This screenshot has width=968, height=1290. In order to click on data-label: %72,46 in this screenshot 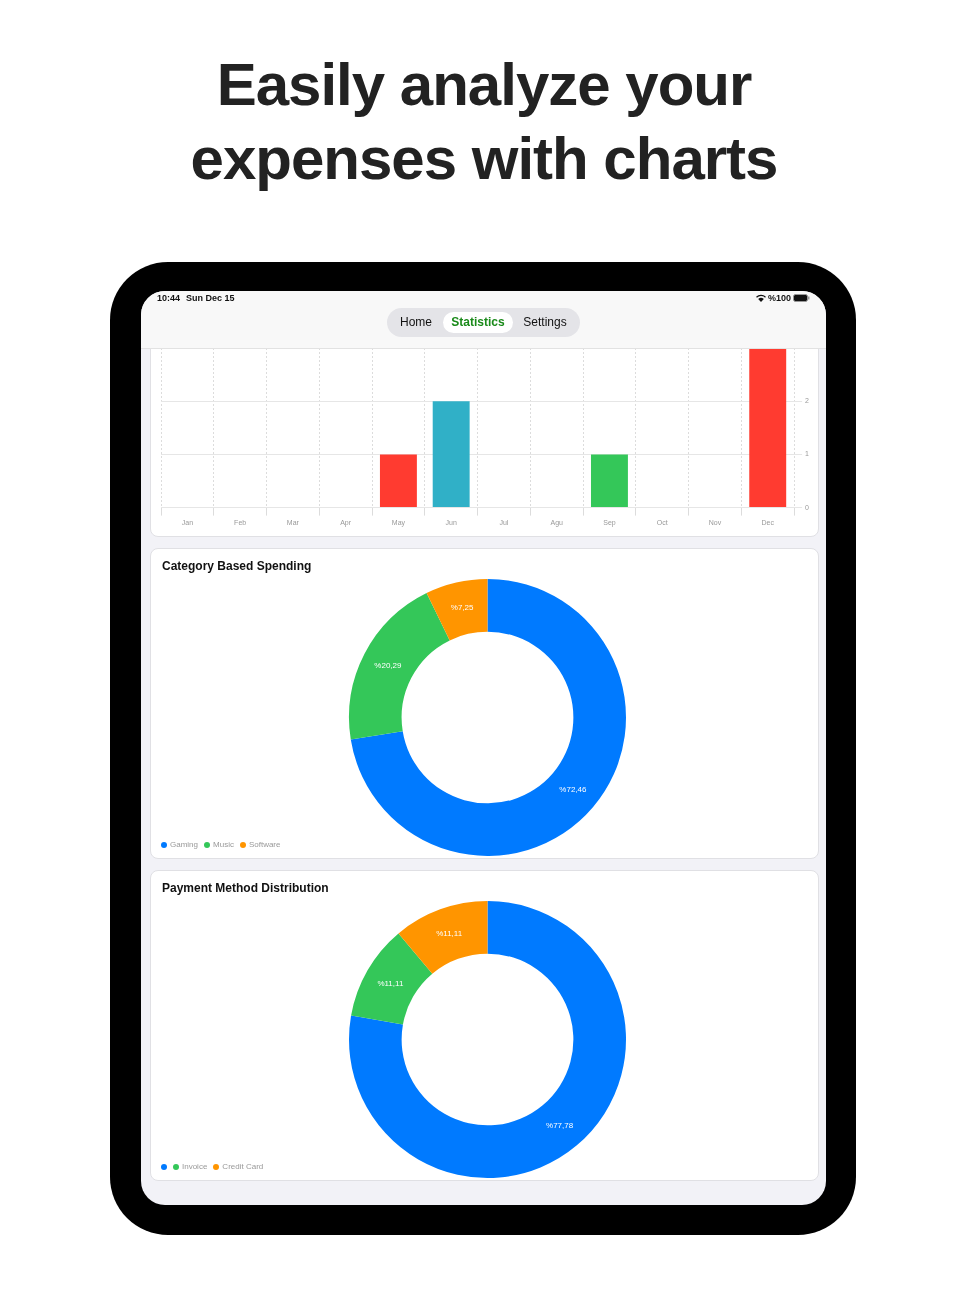, I will do `click(573, 790)`.